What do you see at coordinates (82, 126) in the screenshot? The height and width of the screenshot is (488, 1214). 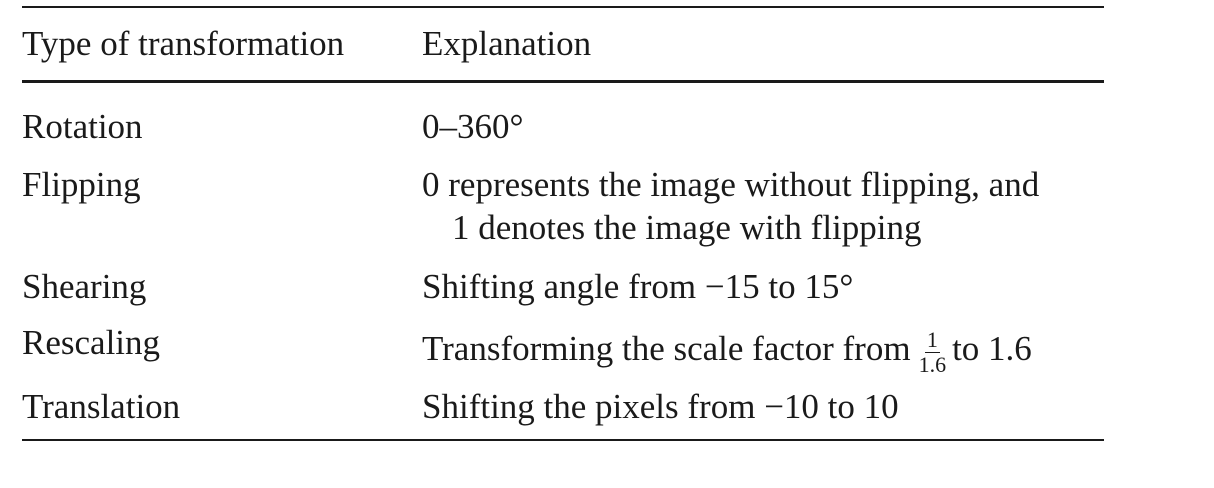 I see `cell-type-rotation: Rotation` at bounding box center [82, 126].